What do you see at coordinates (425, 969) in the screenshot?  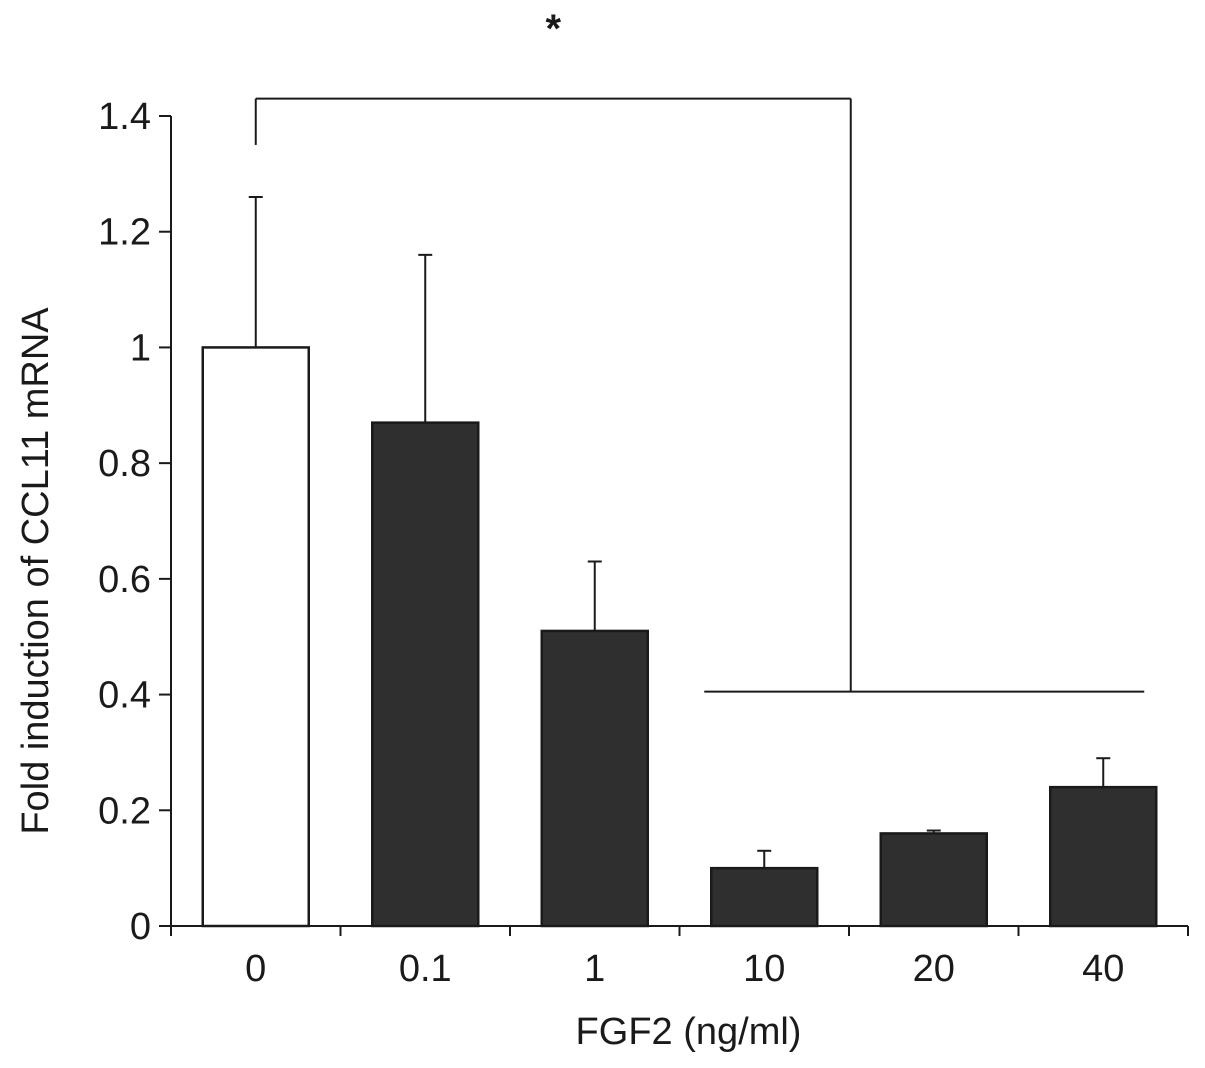 I see `x-tick-label: 0.1` at bounding box center [425, 969].